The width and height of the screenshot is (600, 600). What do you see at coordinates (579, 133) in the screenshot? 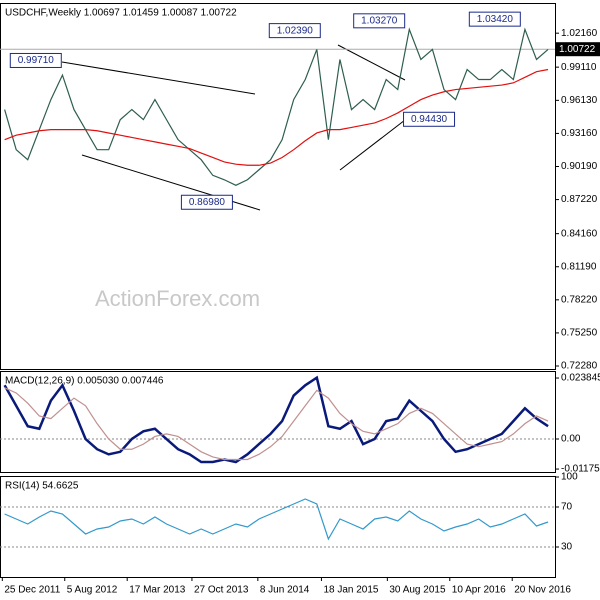
I see `y-tick-label: 0.93160` at bounding box center [579, 133].